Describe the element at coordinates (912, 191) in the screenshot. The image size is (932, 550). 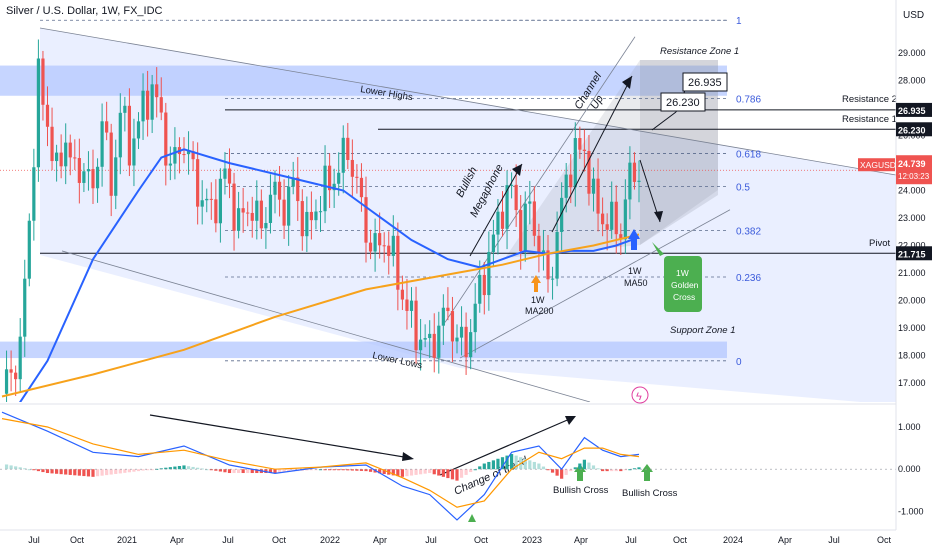
I see `price-tick-5: 24.000` at that location.